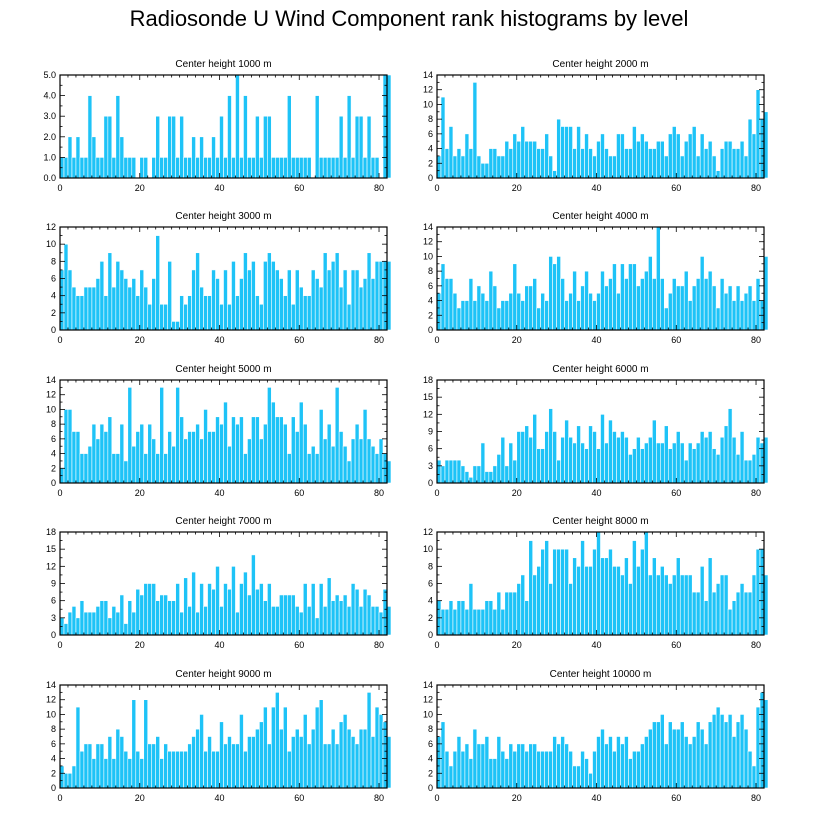 This screenshot has width=818, height=824. What do you see at coordinates (219, 431) in the screenshot?
I see `panel-5: Center height 5000 m 0 20 40 60 80 0 2 4 6 8 10 12 14` at bounding box center [219, 431].